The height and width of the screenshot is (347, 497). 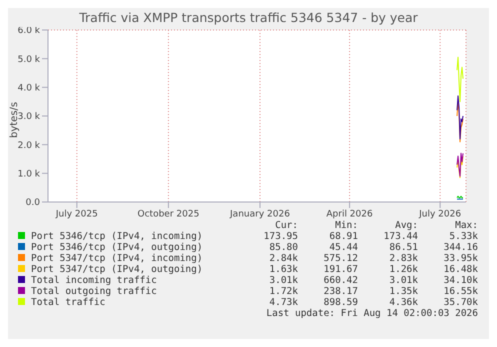 What do you see at coordinates (94, 280) in the screenshot?
I see `legend-label: Total incoming traffic` at bounding box center [94, 280].